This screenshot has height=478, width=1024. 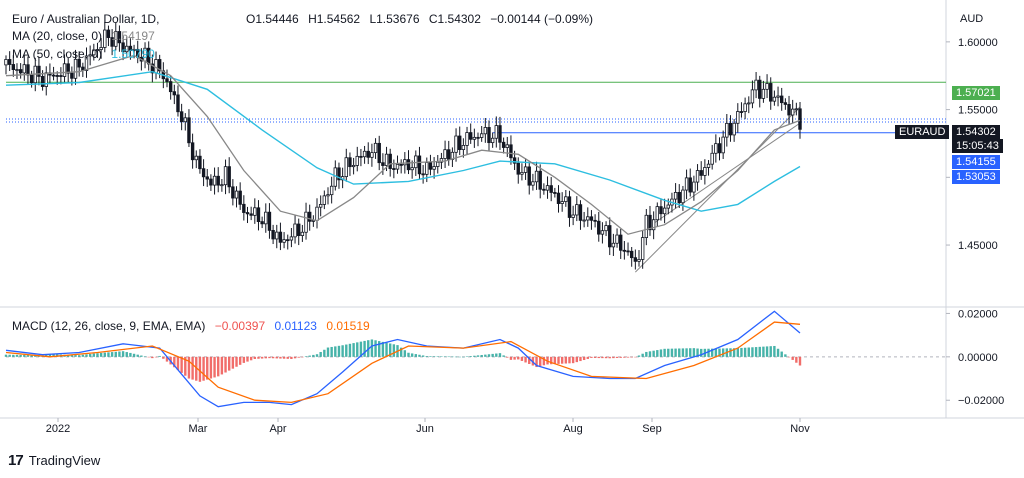 I want to click on time-tick-label: Mar, so click(x=198, y=429).